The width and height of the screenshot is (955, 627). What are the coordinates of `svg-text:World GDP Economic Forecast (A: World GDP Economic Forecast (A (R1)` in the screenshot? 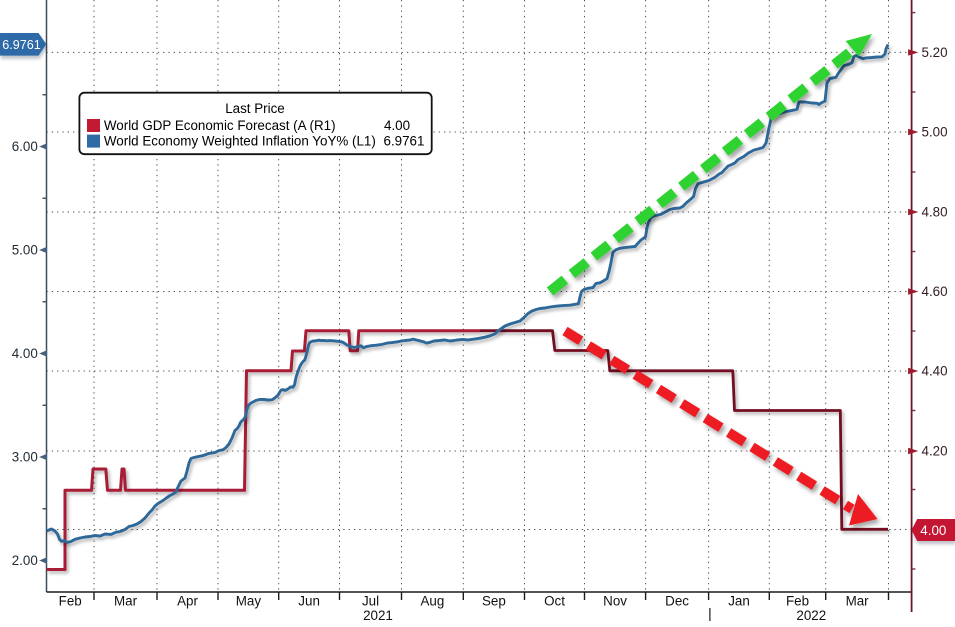 It's located at (220, 125).